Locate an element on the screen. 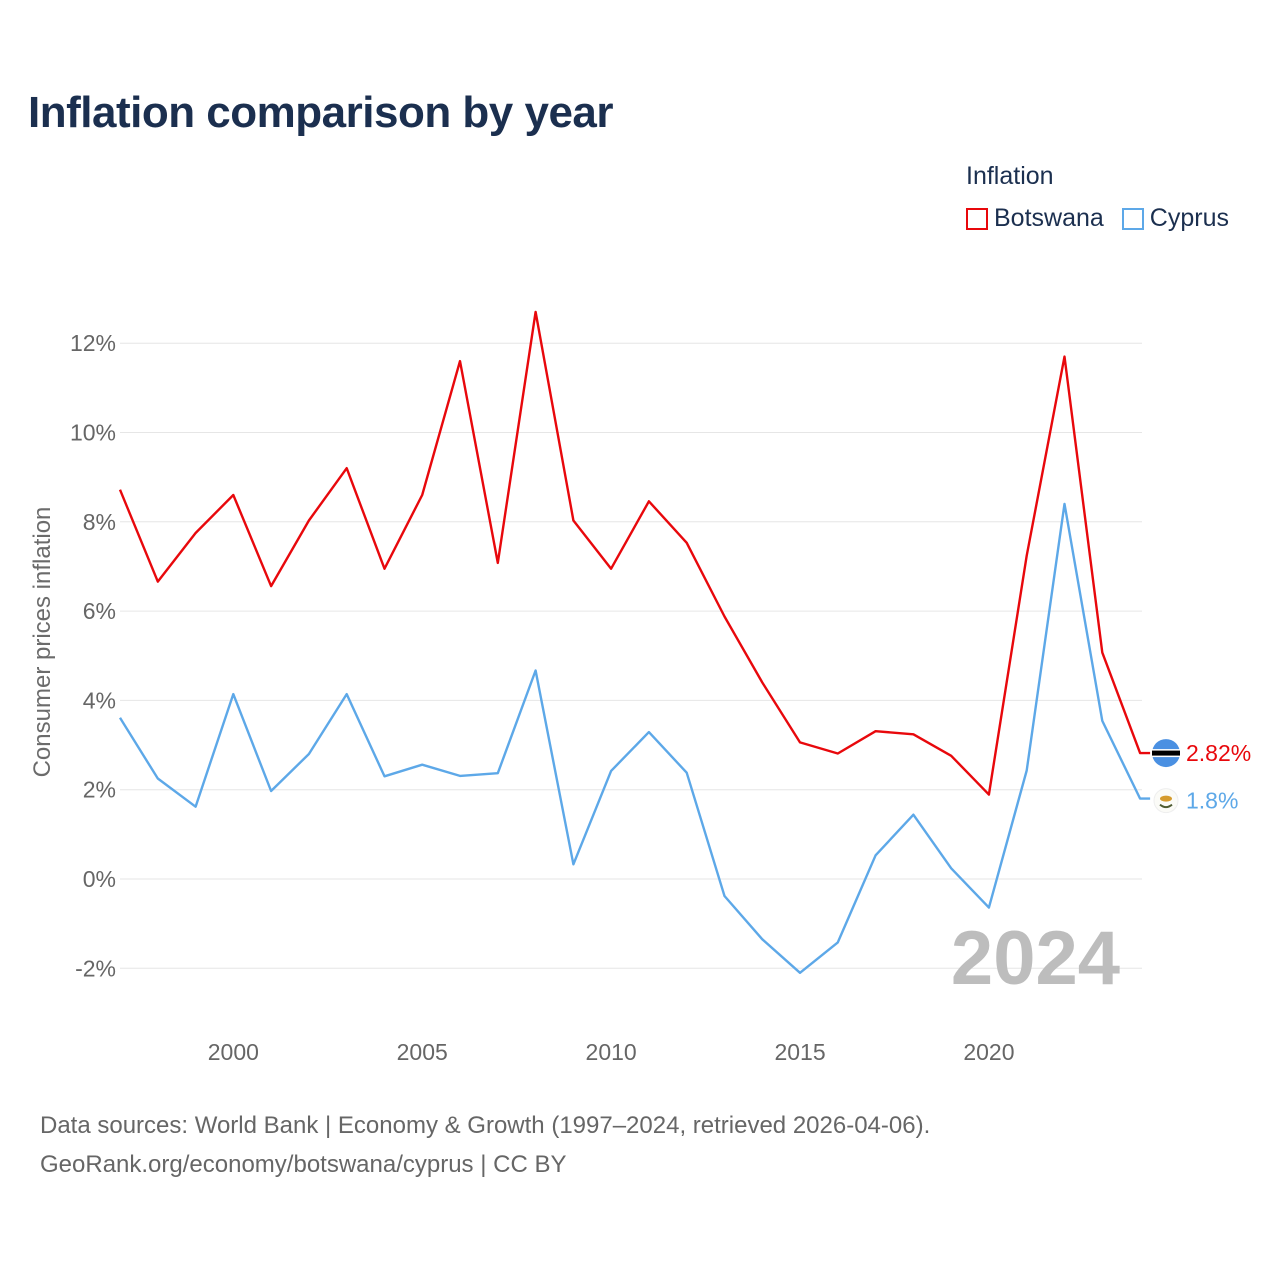 The image size is (1280, 1280). chart-title: Inflation comparison by year is located at coordinates (321, 112).